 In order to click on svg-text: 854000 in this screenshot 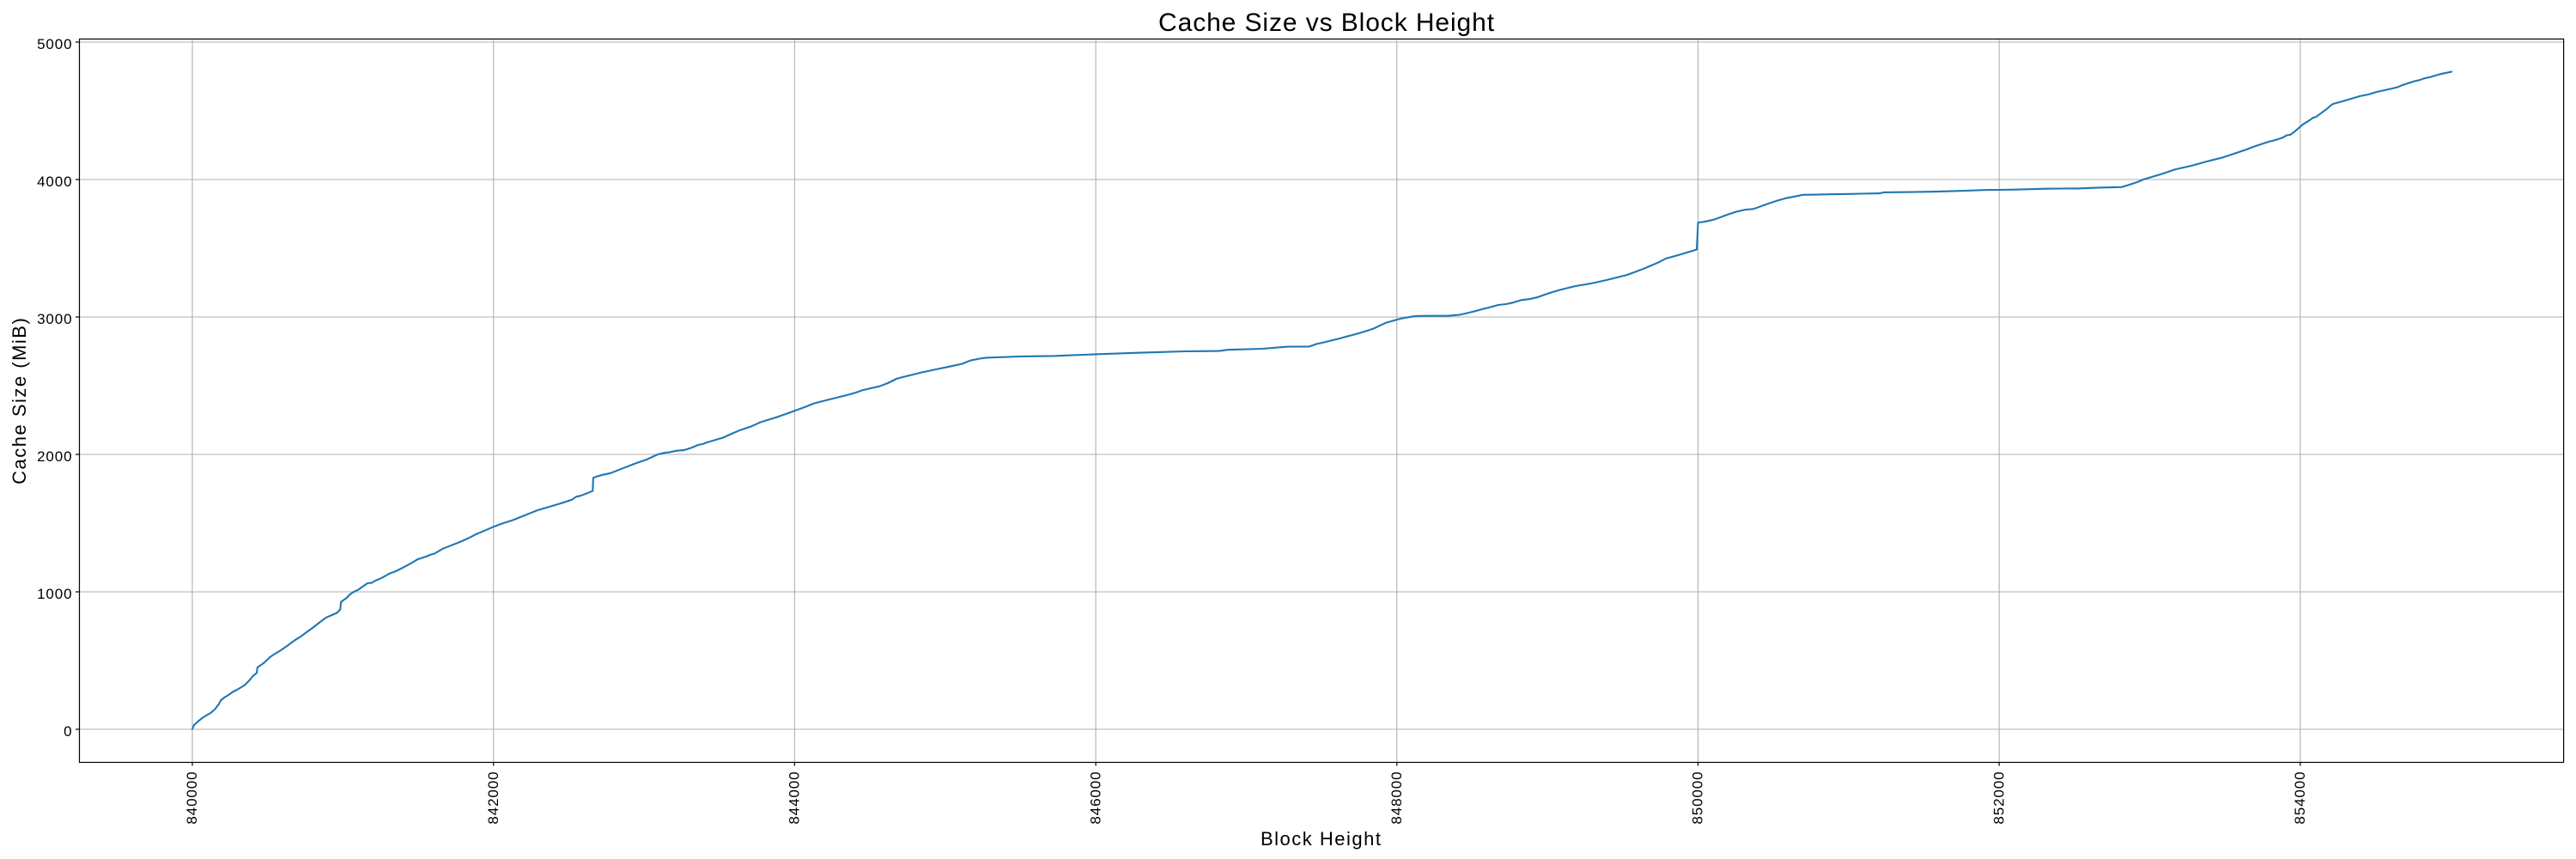, I will do `click(2300, 798)`.